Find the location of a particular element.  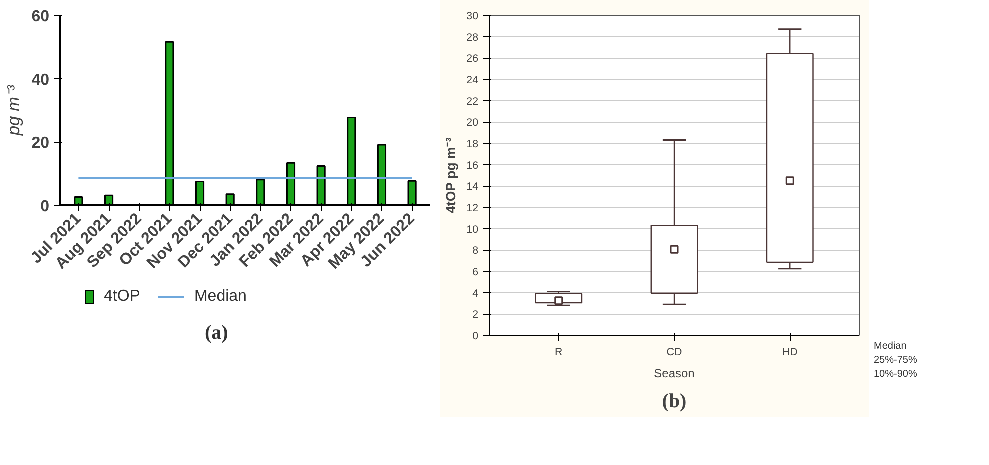

legend-label: 4tOP is located at coordinates (121, 296).